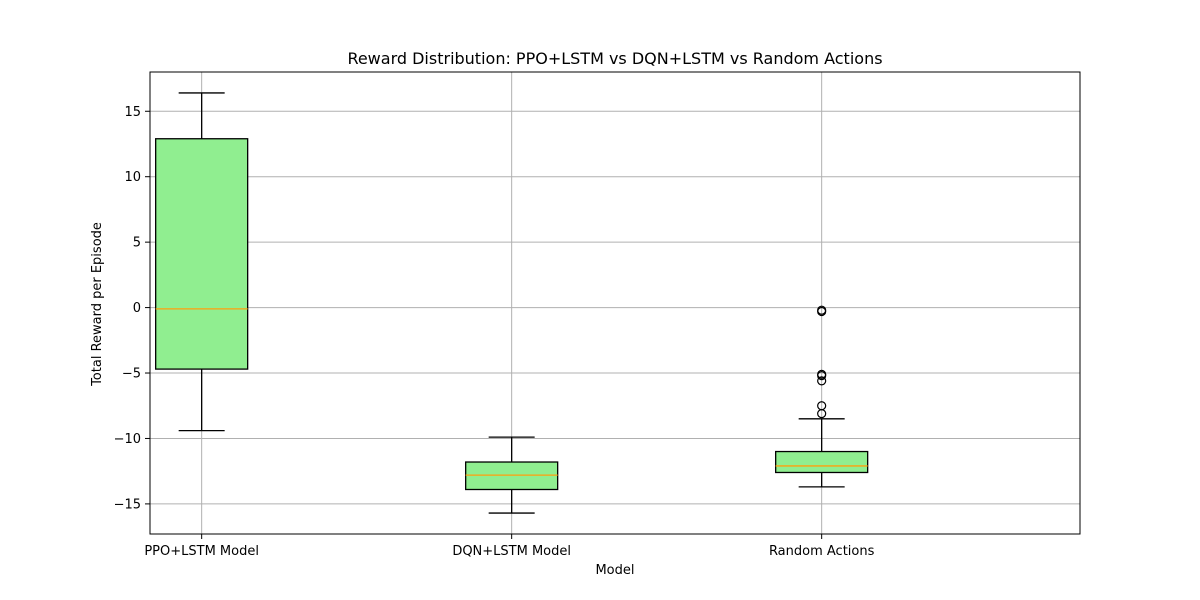 The height and width of the screenshot is (600, 1200). Describe the element at coordinates (132, 112) in the screenshot. I see `y-tick-label: 15` at that location.